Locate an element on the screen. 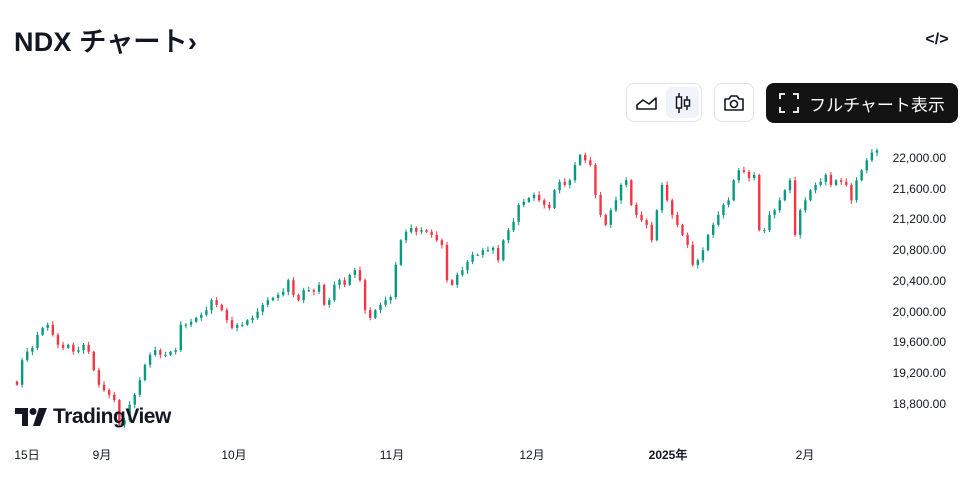 This screenshot has height=487, width=969. candle-chart-button is located at coordinates (682, 102).